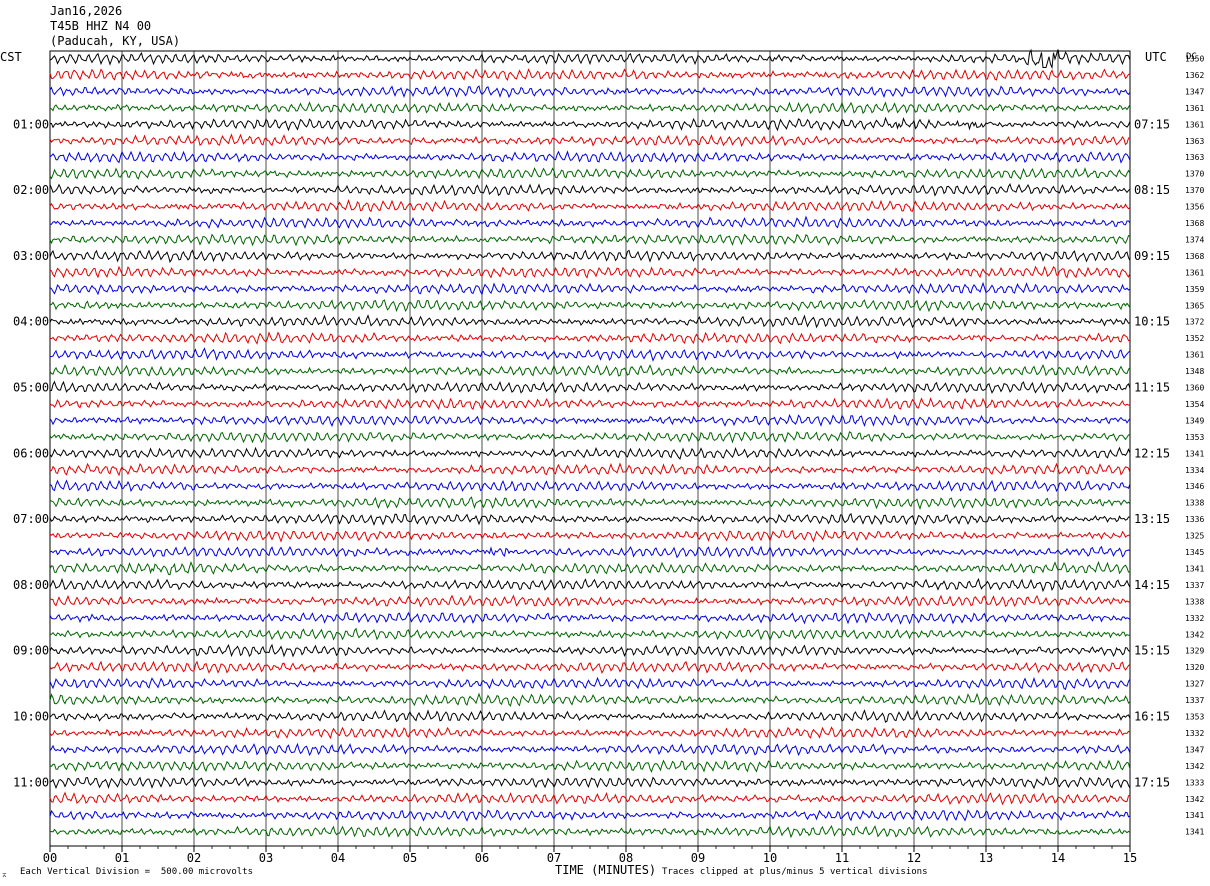 The height and width of the screenshot is (886, 1210). I want to click on x-tick-label: 02, so click(194, 858).